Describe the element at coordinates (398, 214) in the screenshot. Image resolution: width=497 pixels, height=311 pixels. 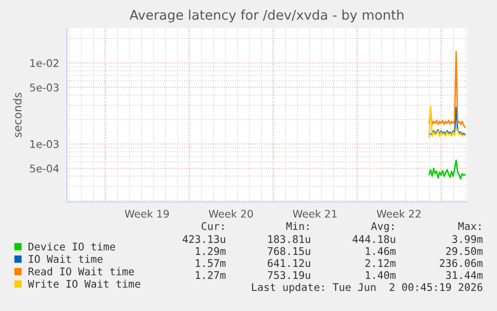
I see `x-tick-label: Week 22` at that location.